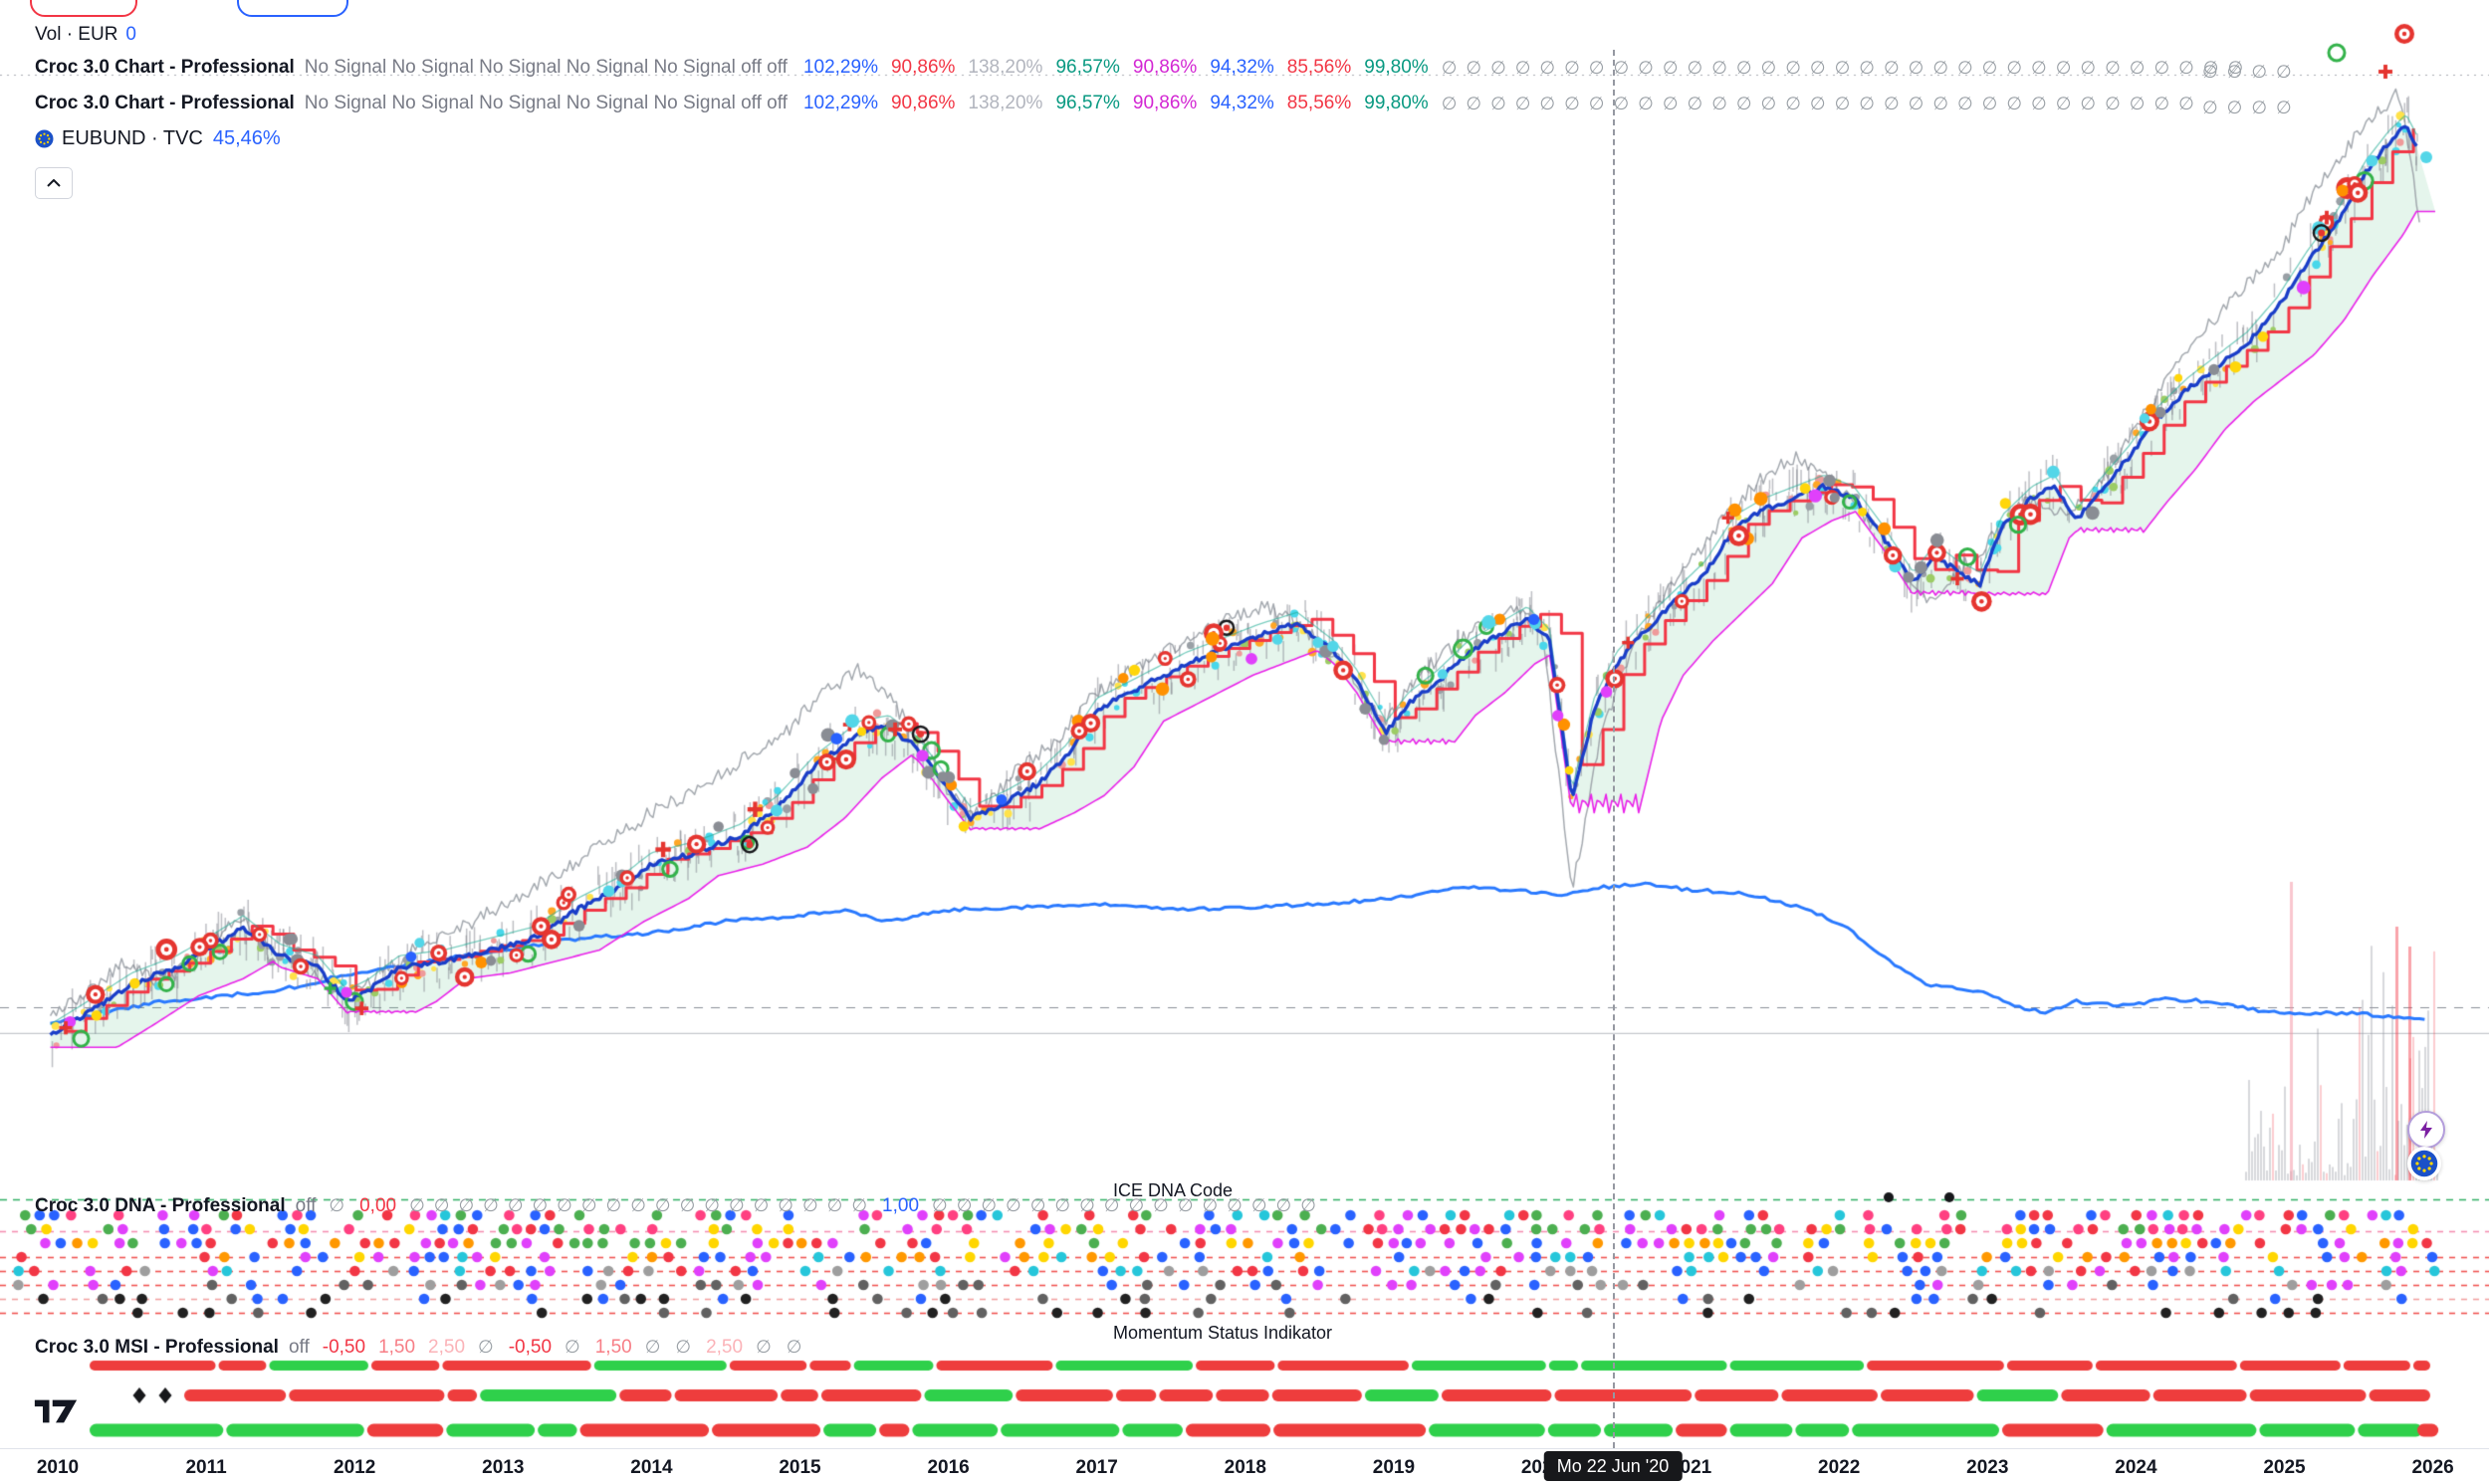 Image resolution: width=2489 pixels, height=1484 pixels. What do you see at coordinates (292, 9) in the screenshot?
I see `buy-button-cut` at bounding box center [292, 9].